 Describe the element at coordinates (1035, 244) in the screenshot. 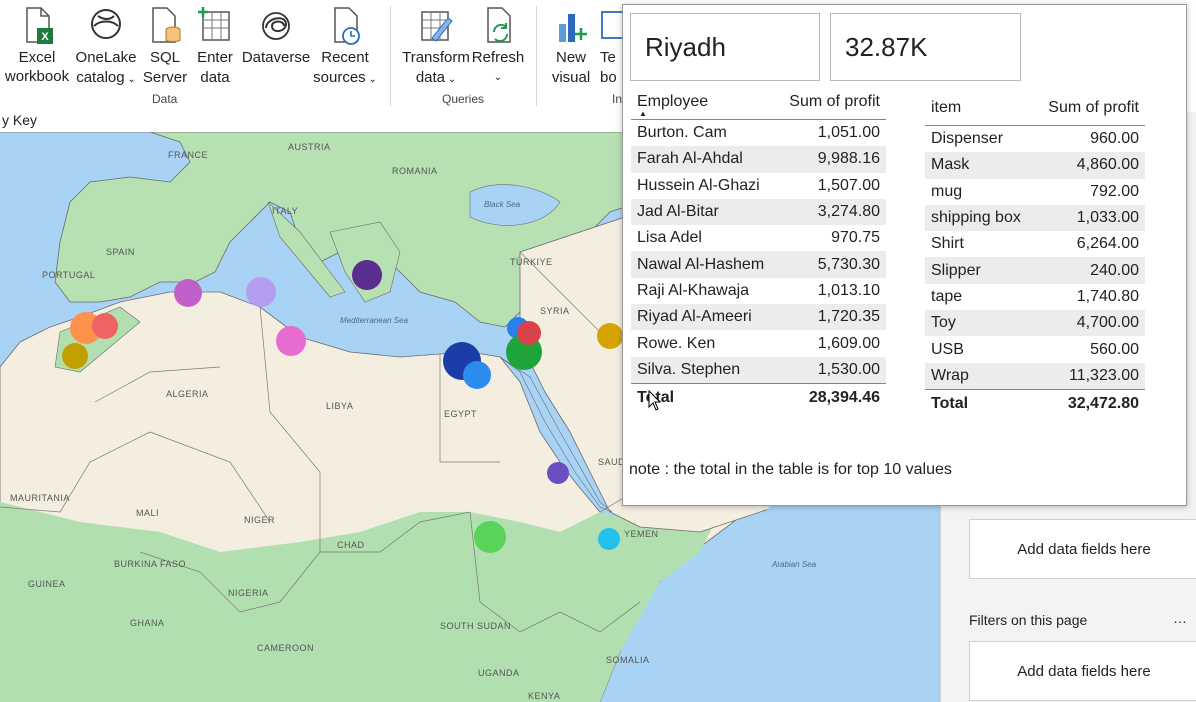

I see `table-row: Shirt 6,264.00` at that location.